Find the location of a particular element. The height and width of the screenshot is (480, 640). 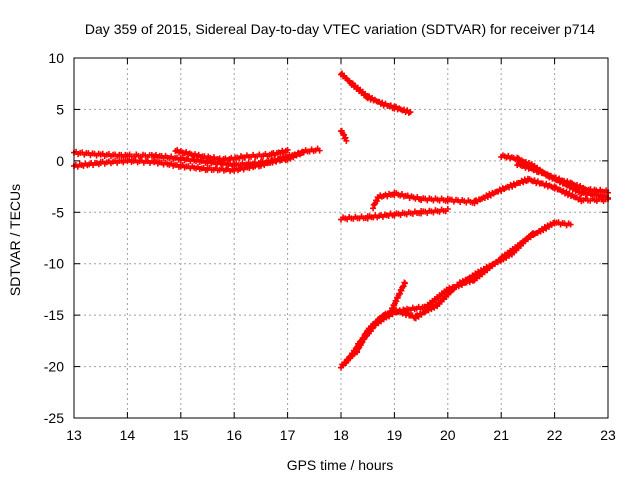

x-tick-label: 16 is located at coordinates (234, 435).